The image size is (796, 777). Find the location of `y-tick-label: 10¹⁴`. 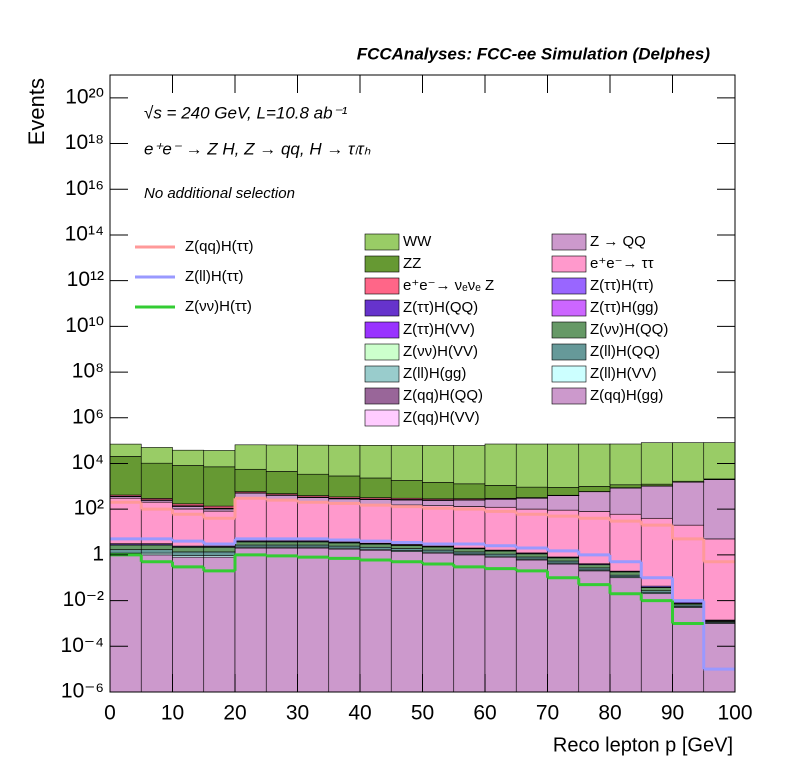

y-tick-label: 10¹⁴ is located at coordinates (84, 234).